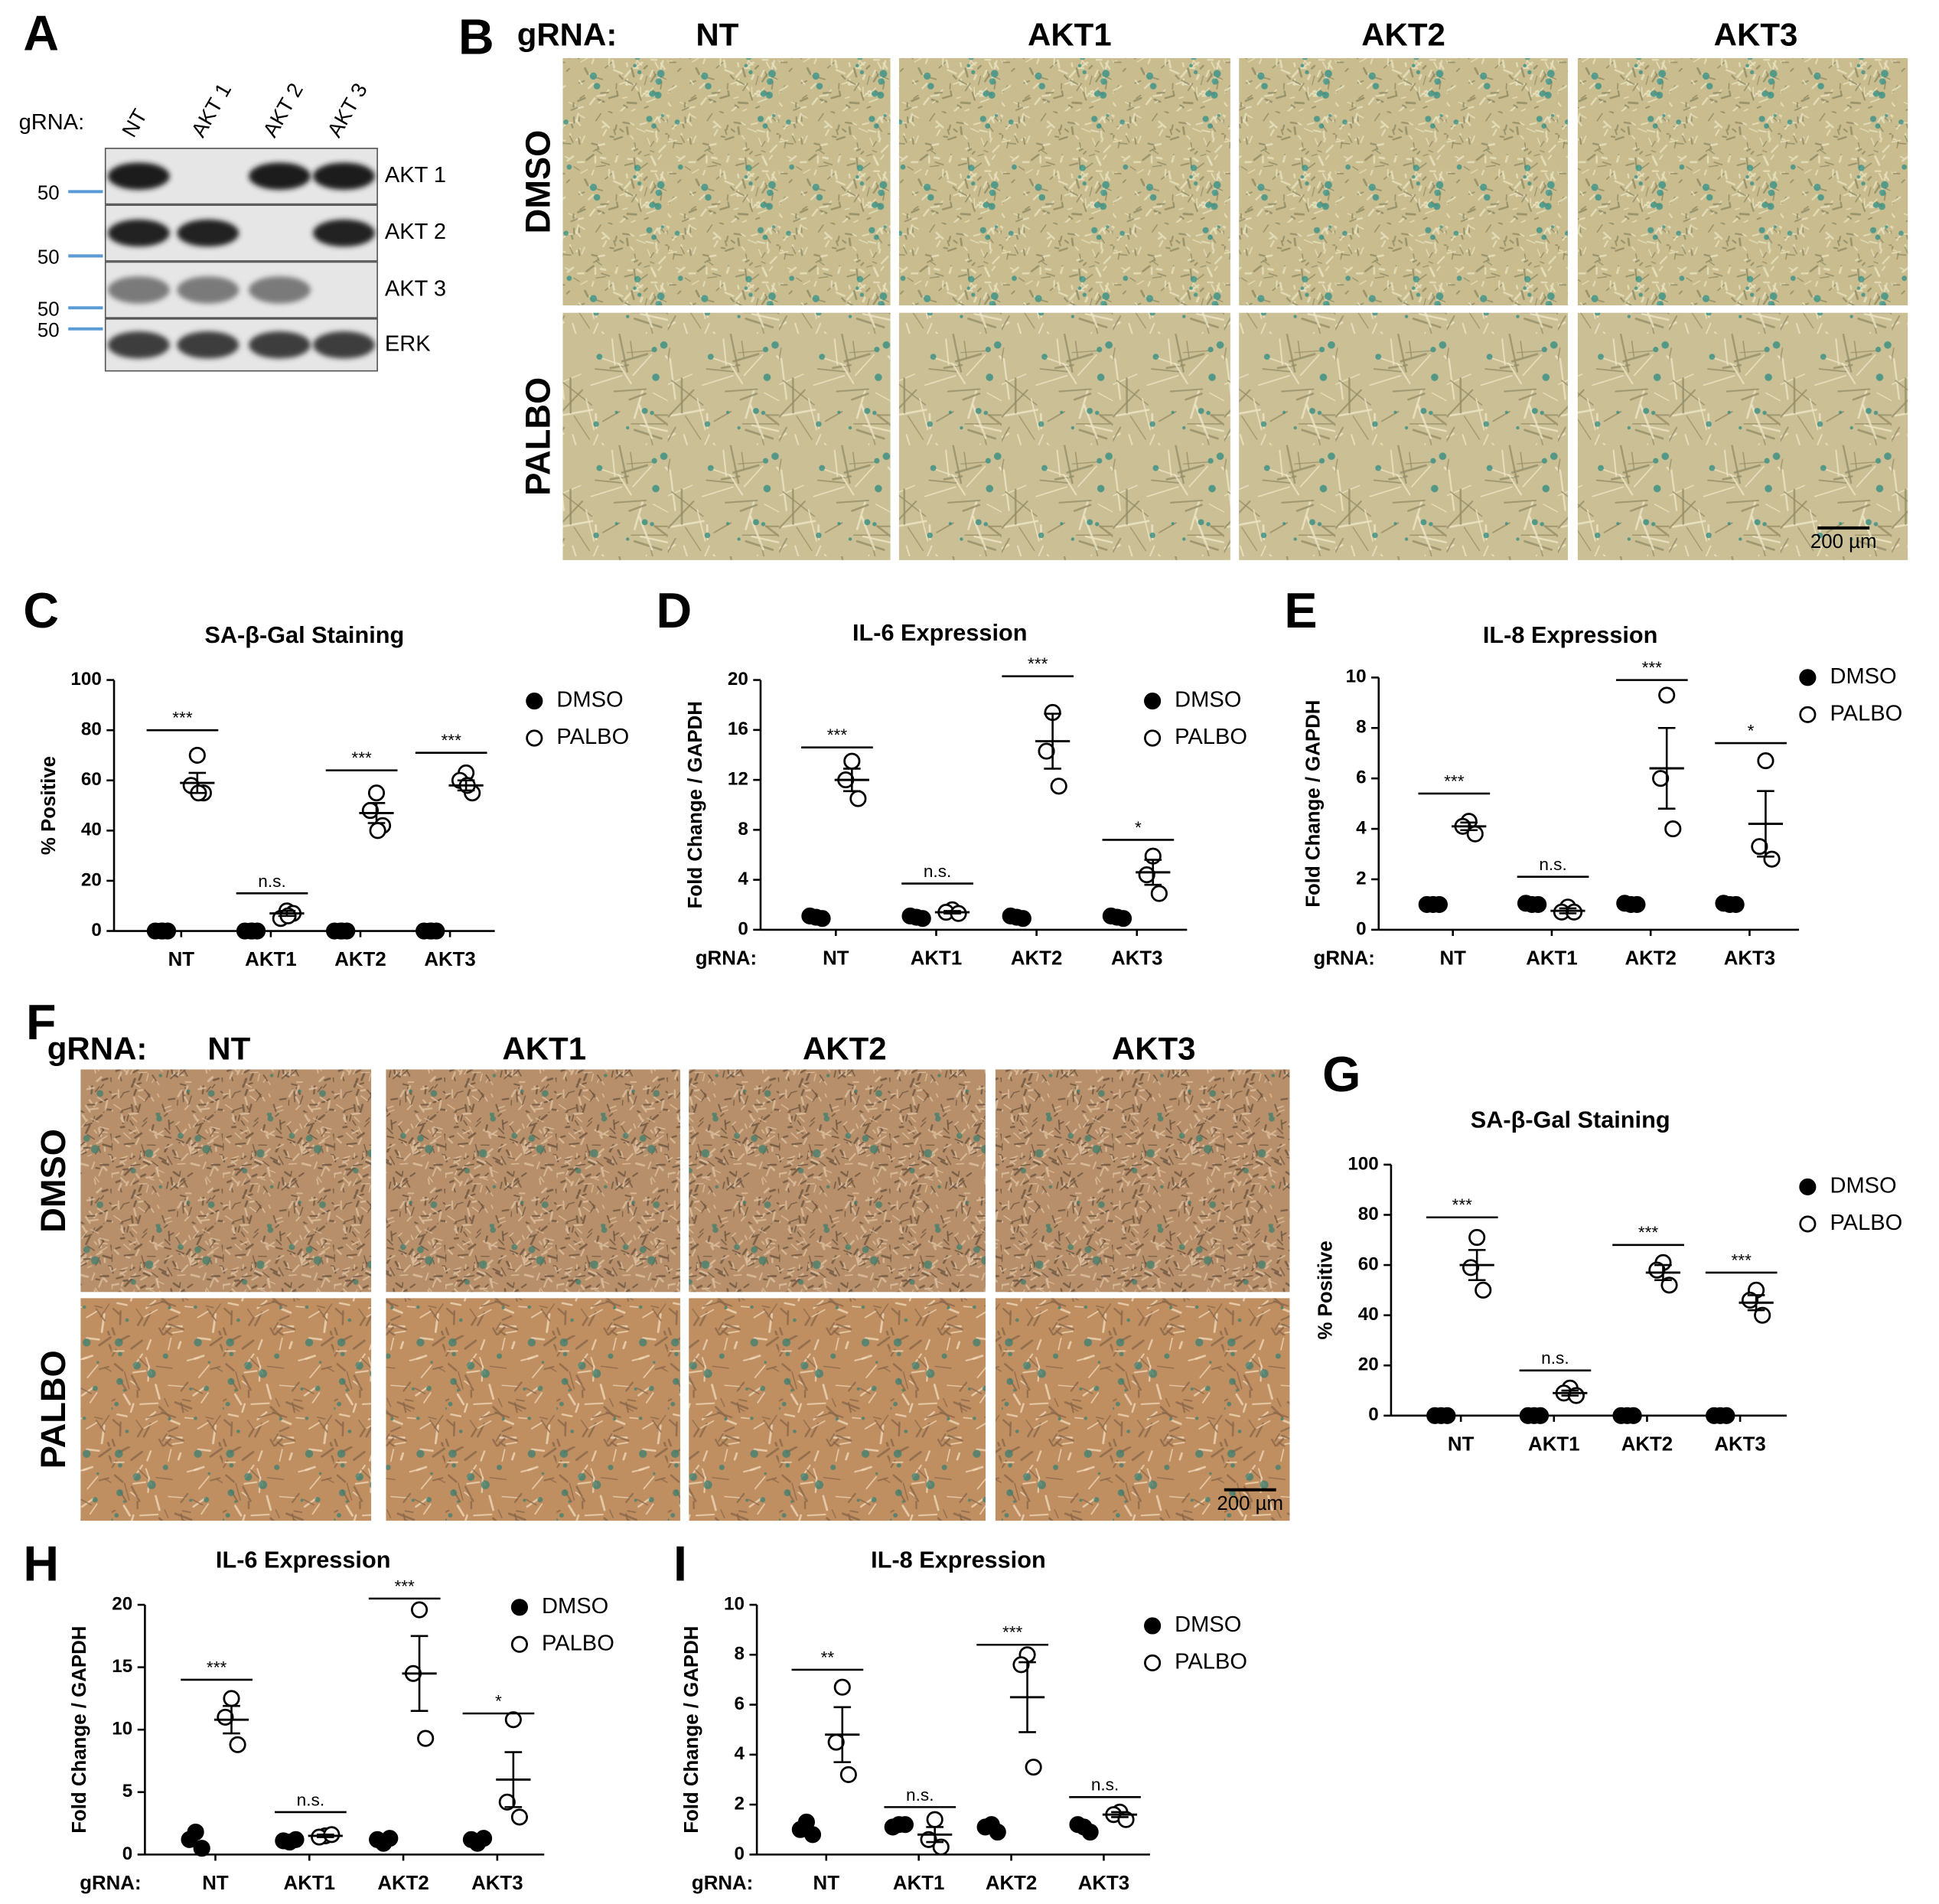 This screenshot has width=1939, height=1904. What do you see at coordinates (739, 1704) in the screenshot?
I see `y-tick-label: 6` at bounding box center [739, 1704].